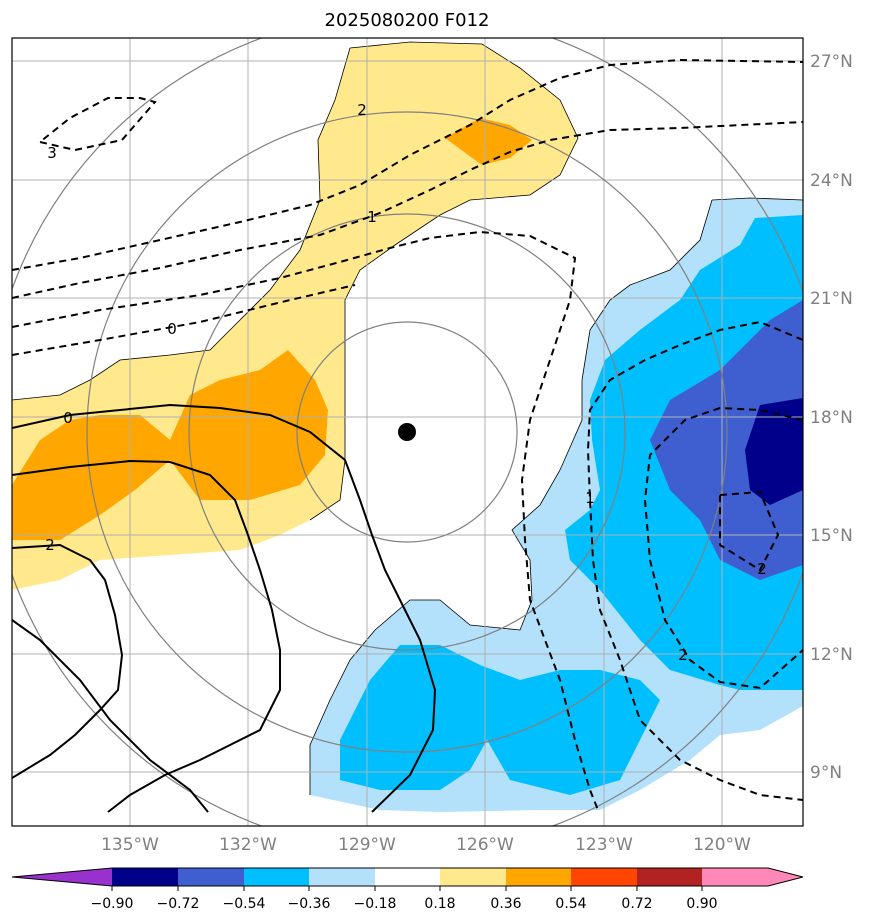 This screenshot has width=873, height=924. I want to click on lon-label: 120°W, so click(722, 845).